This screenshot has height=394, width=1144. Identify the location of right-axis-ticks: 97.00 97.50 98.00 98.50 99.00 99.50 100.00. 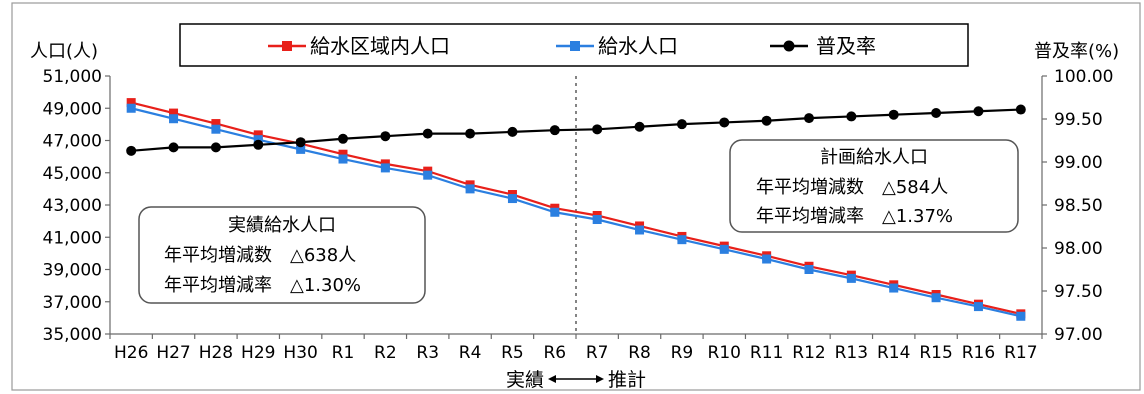
(1077, 206).